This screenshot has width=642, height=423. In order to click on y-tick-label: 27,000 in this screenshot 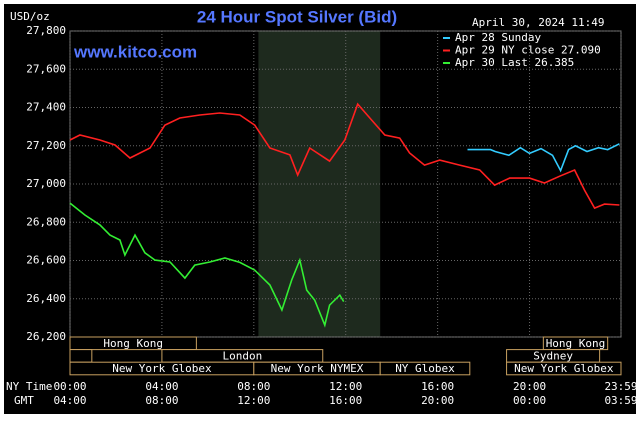, I will do `click(46, 183)`.